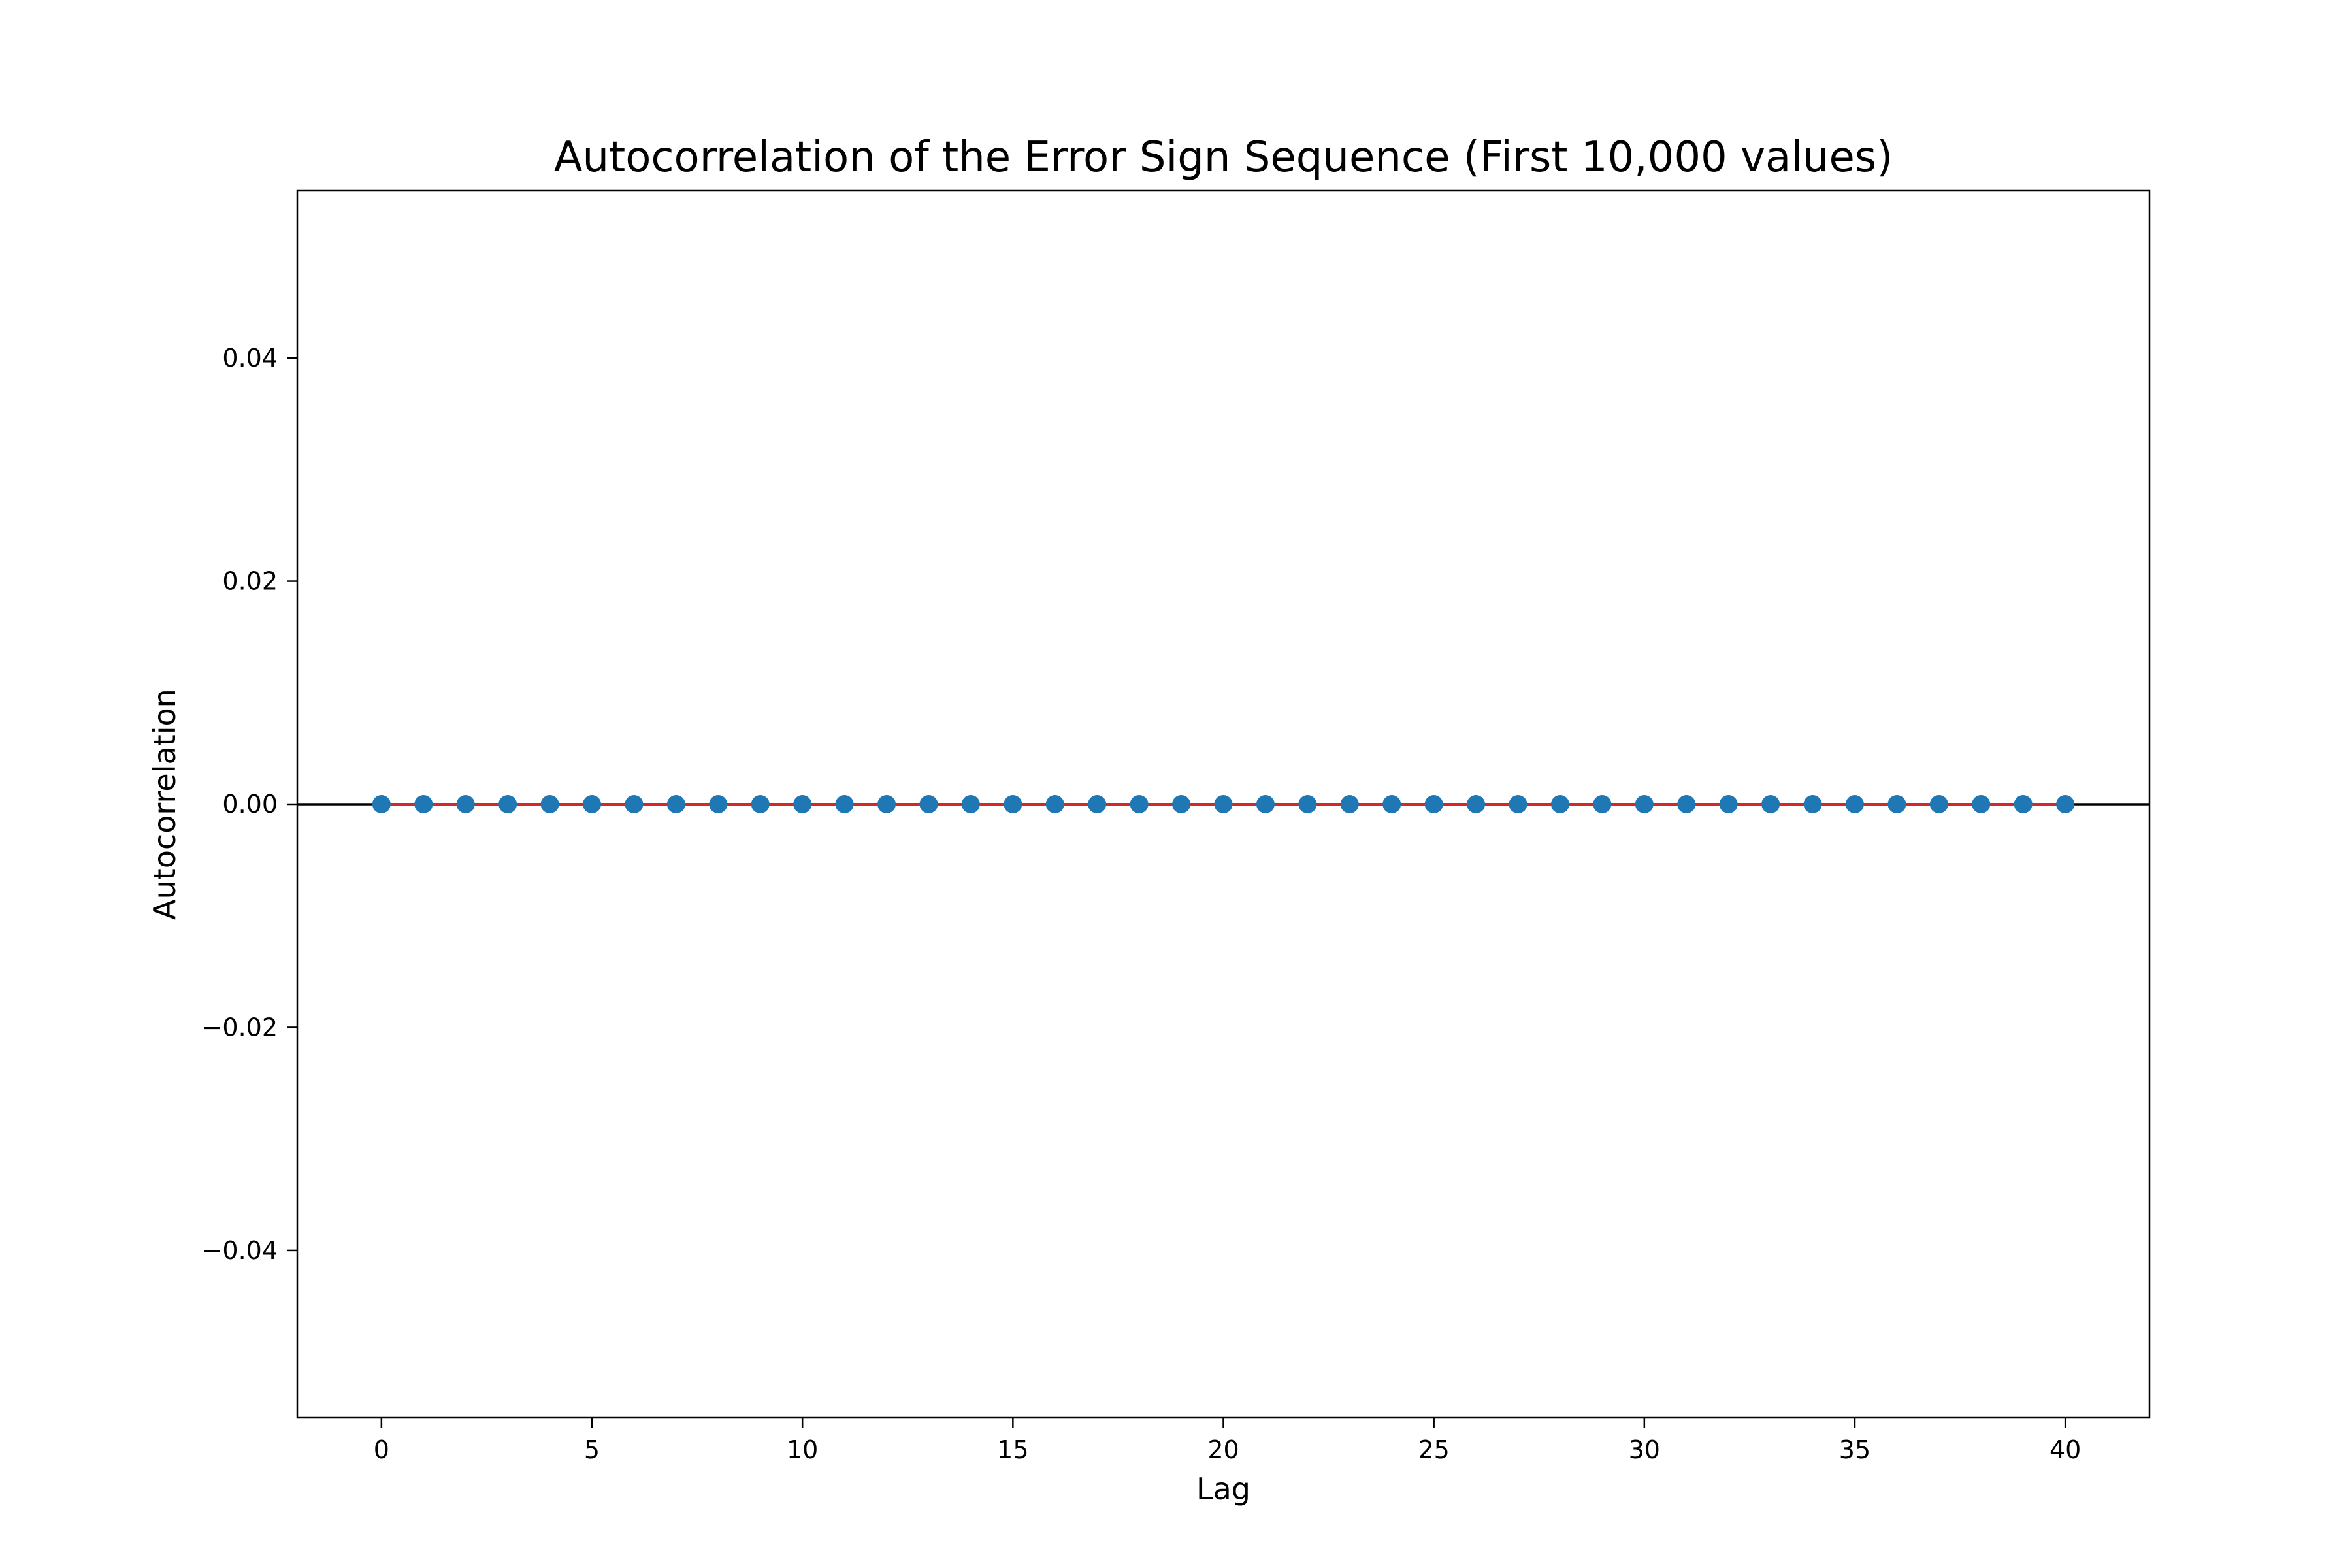  I want to click on y-tick-label: 0.00, so click(250, 804).